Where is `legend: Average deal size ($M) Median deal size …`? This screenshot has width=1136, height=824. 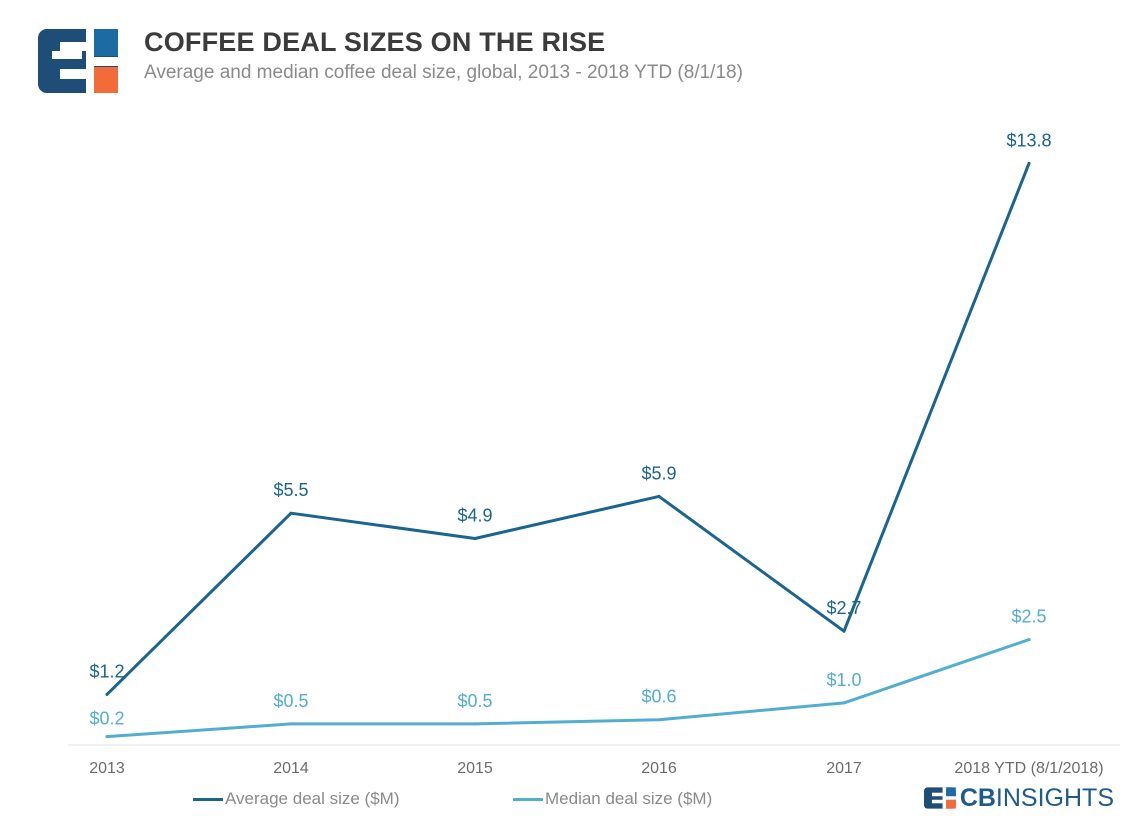
legend: Average deal size ($M) Median deal size … is located at coordinates (493, 801).